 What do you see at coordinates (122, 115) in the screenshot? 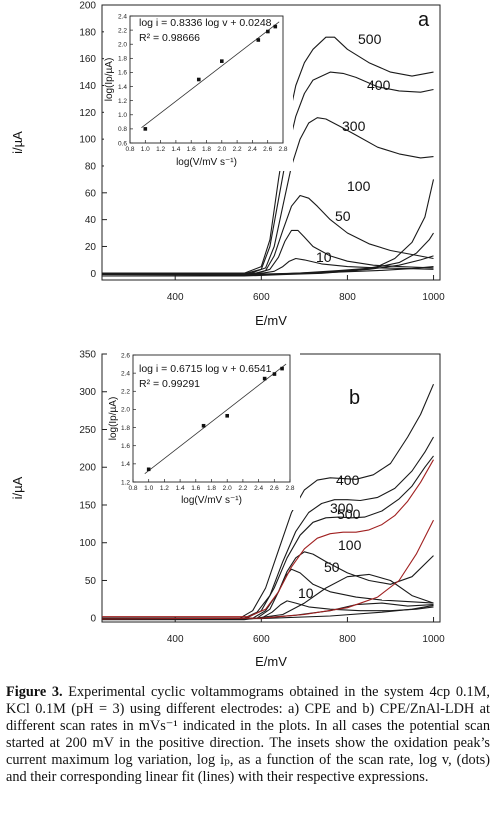
I see `inset-y-tick-label: 1.0` at bounding box center [122, 115].